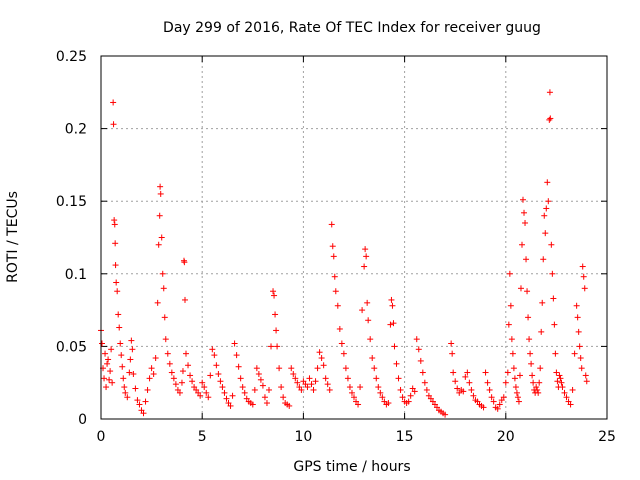  I want to click on x-tick-label: 5, so click(202, 437).